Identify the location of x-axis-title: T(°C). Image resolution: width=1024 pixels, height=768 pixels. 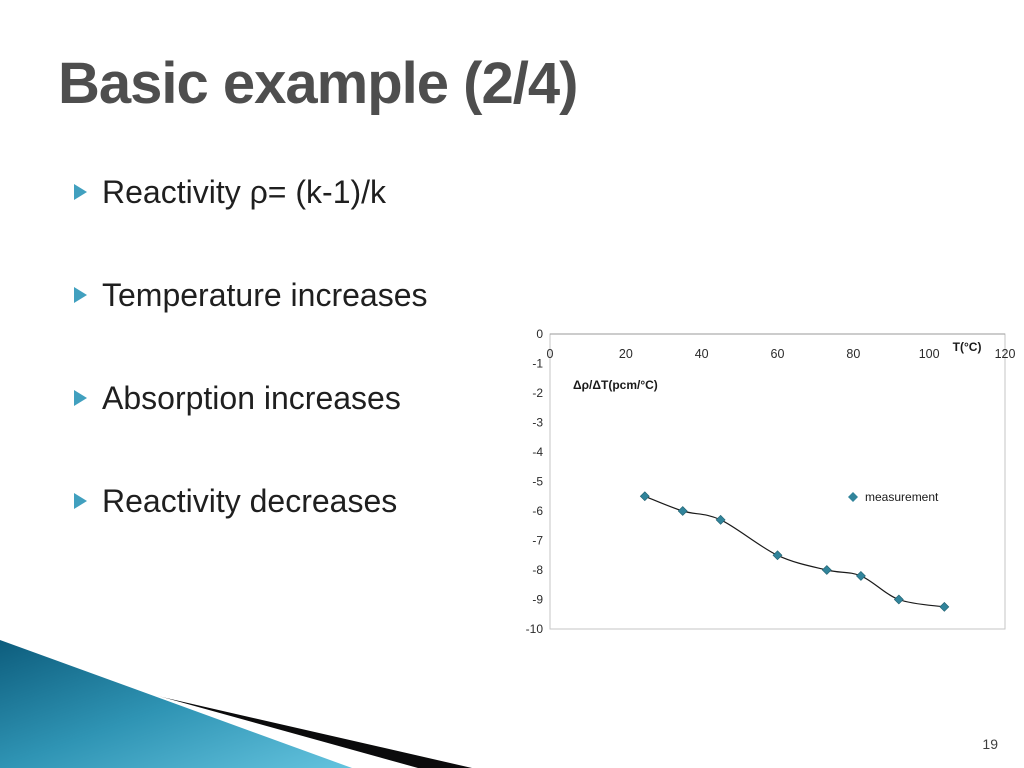
(967, 347).